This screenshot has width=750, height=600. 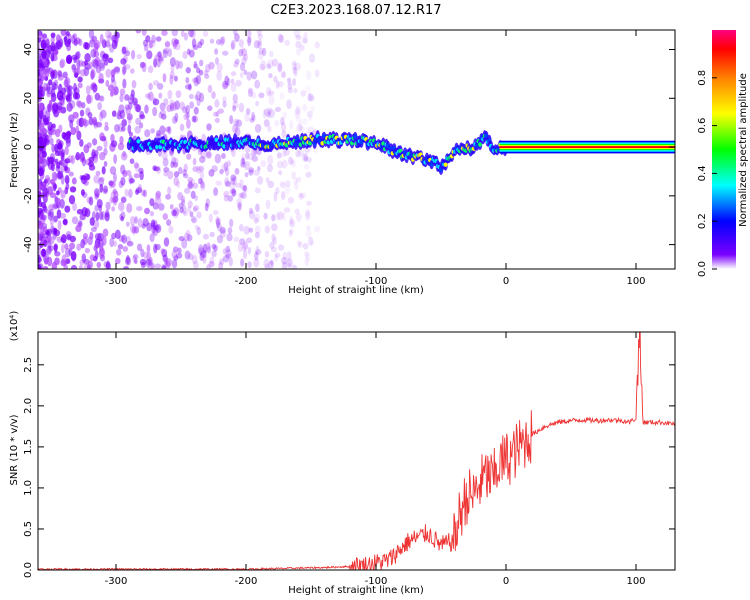 What do you see at coordinates (116, 581) in the screenshot?
I see `snr-x-tick-label: -300` at bounding box center [116, 581].